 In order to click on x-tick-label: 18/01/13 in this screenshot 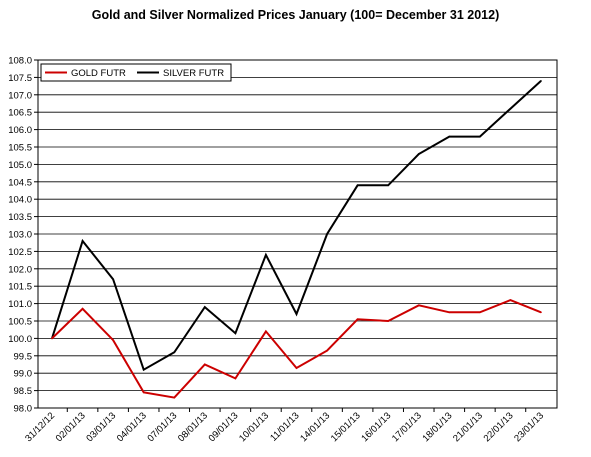, I will do `click(438, 427)`.